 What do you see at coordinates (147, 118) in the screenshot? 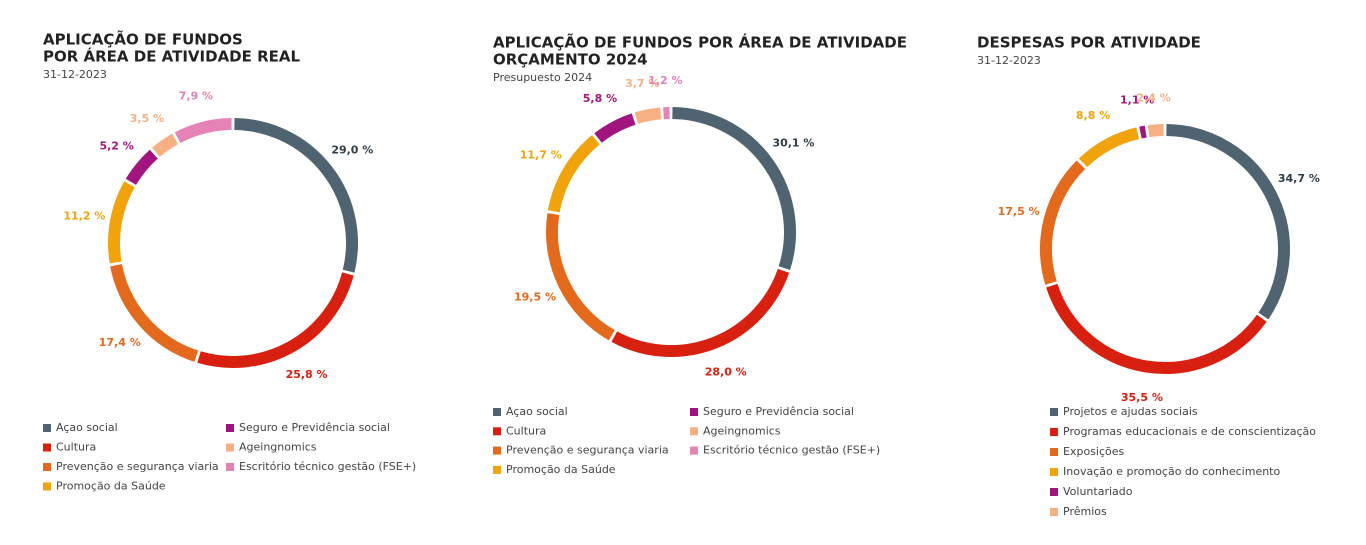
I see `value-label: 3,5 %` at bounding box center [147, 118].